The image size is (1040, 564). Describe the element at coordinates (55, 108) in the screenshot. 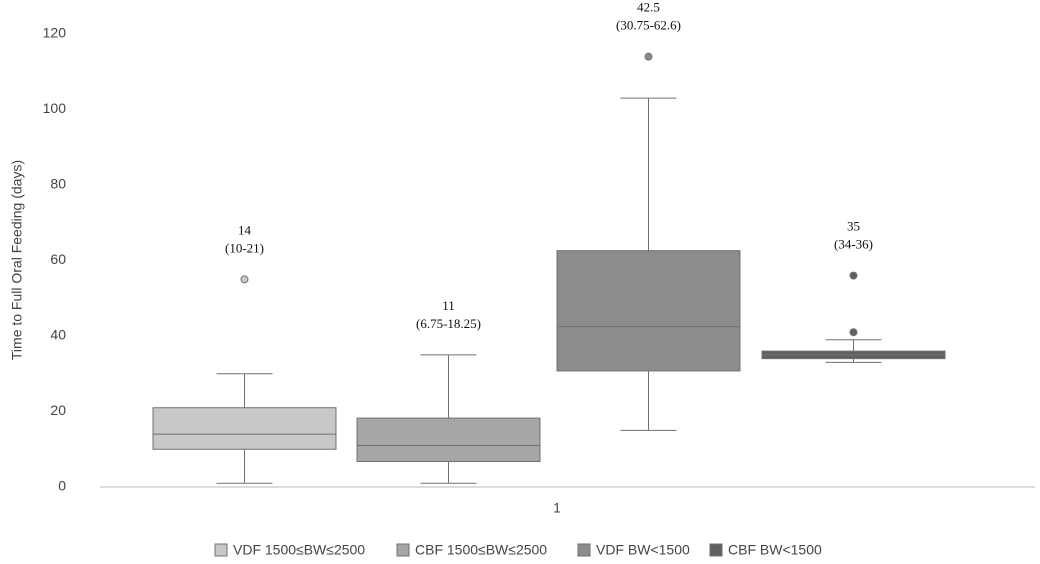

I see `y-tick-label: 100` at that location.